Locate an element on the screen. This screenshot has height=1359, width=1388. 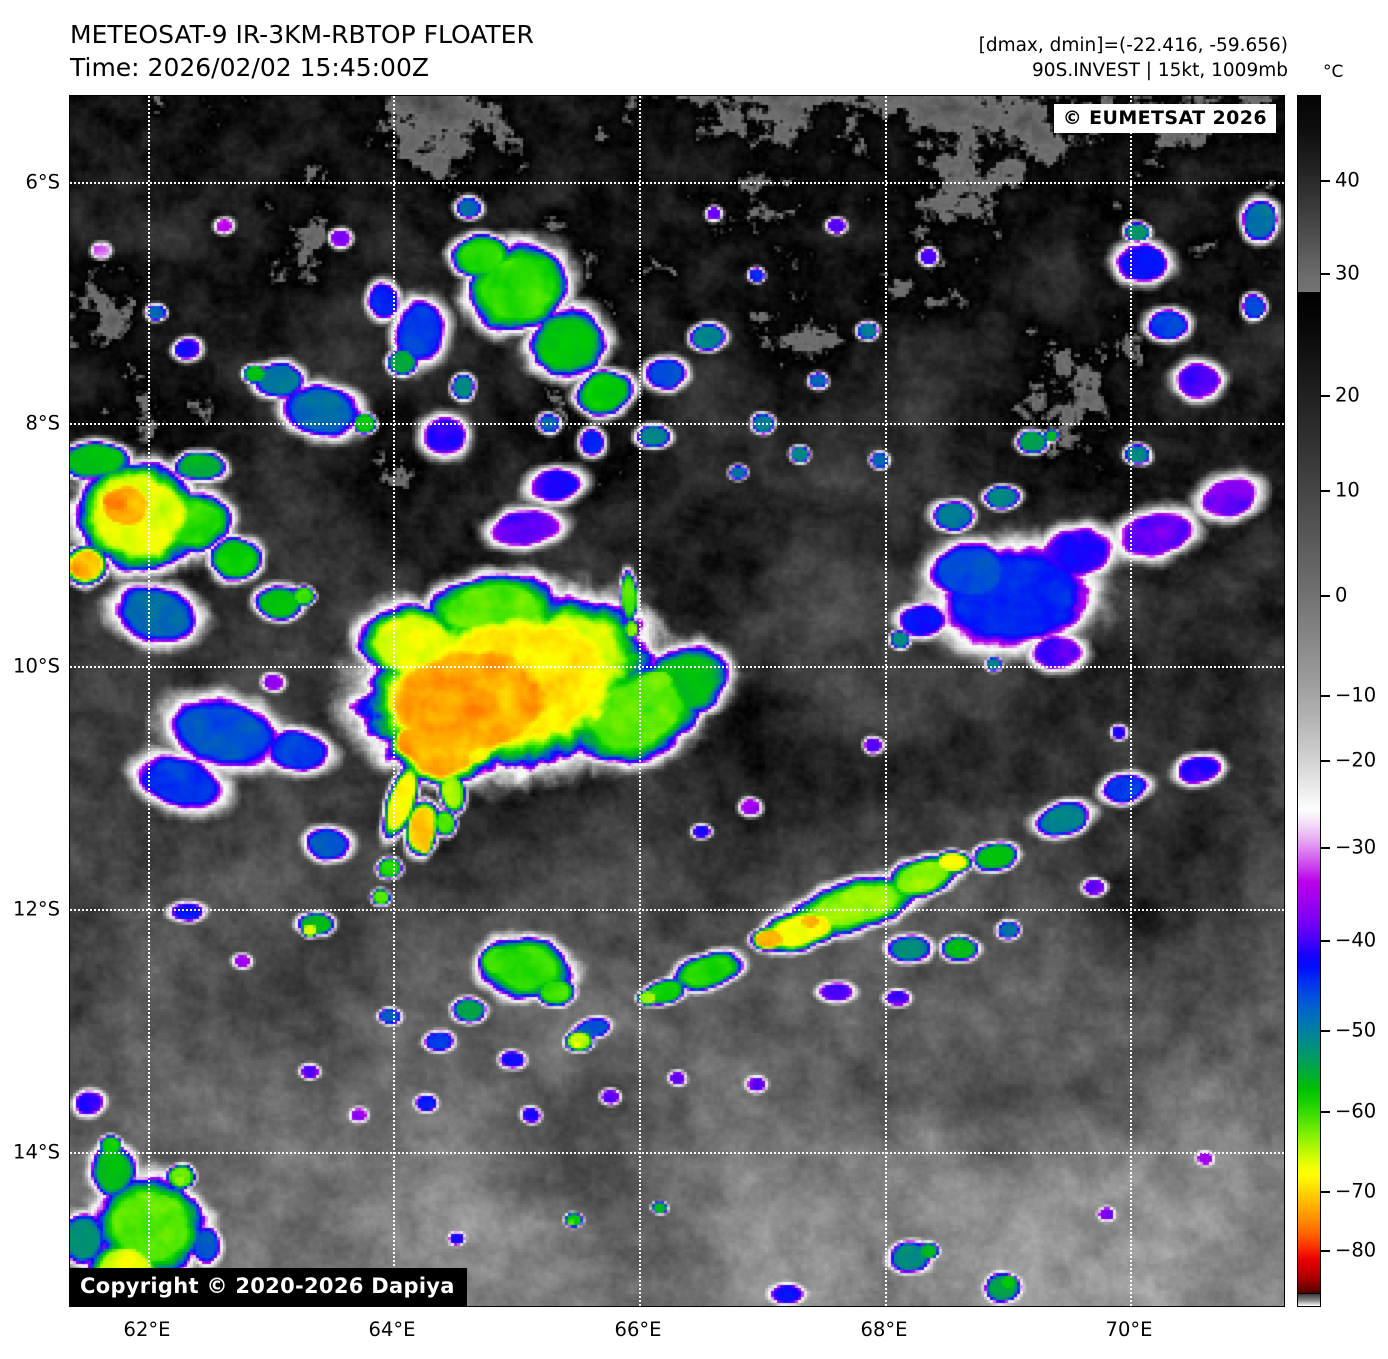
page-title: METEOSAT-9 IR-3KM-RBTOP FLOATER is located at coordinates (302, 34).